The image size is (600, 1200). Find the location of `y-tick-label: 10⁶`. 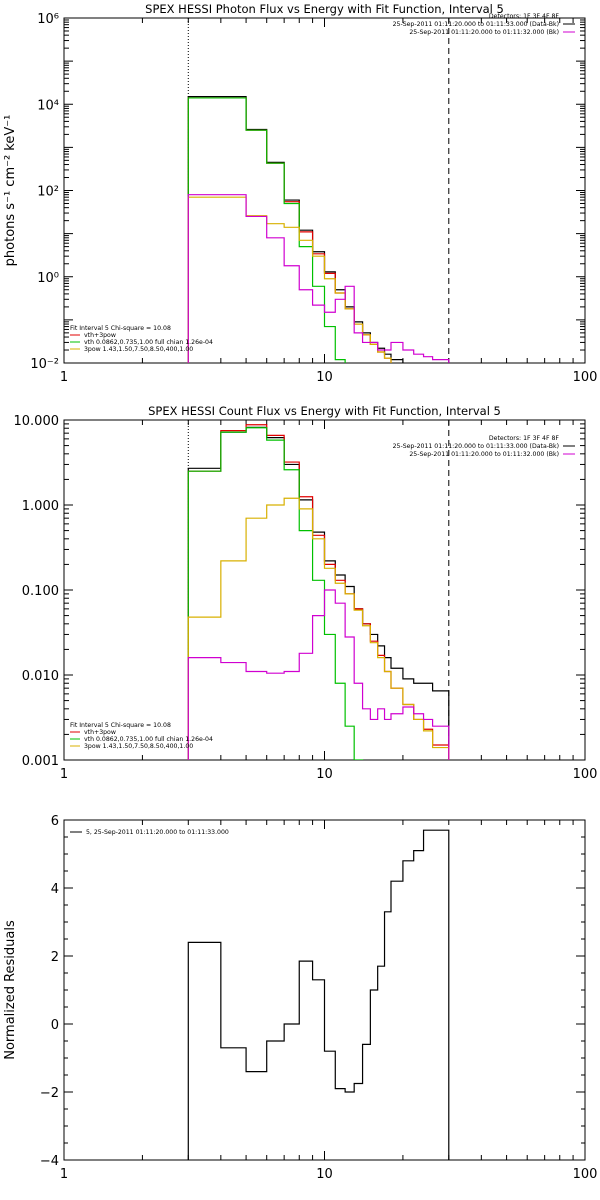

y-tick-label: 10⁶ is located at coordinates (48, 19).